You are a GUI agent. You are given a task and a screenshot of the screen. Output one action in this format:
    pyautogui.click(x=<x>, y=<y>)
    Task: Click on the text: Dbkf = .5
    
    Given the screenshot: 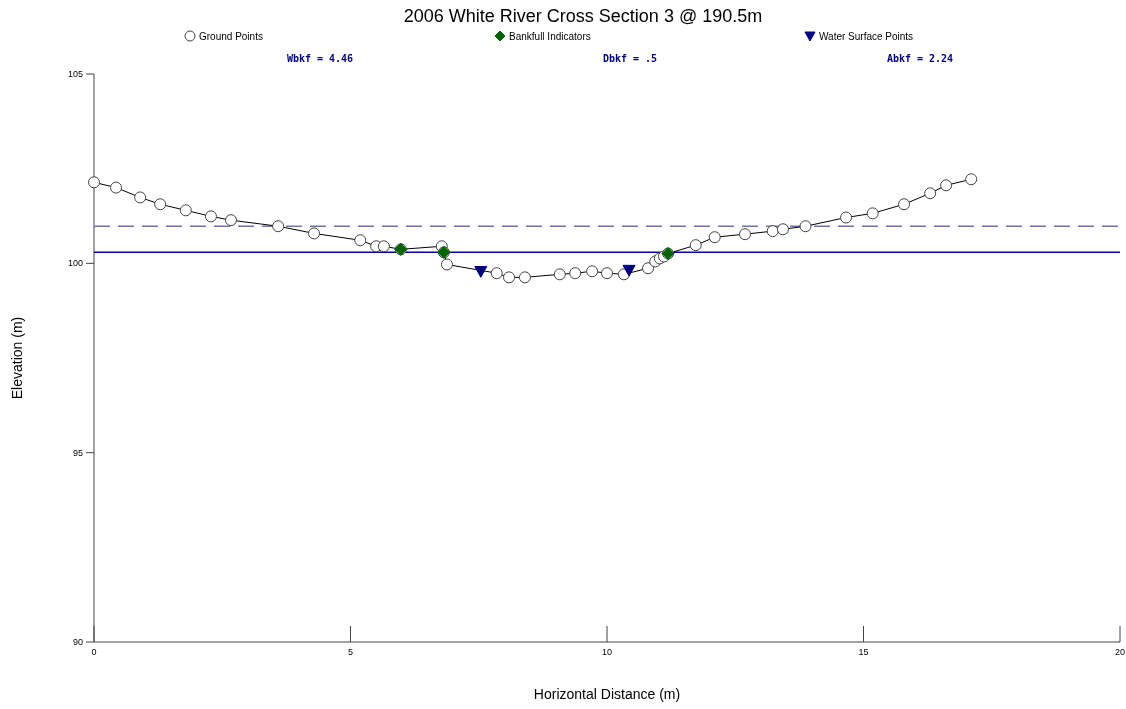 What is the action you would take?
    pyautogui.click(x=630, y=58)
    